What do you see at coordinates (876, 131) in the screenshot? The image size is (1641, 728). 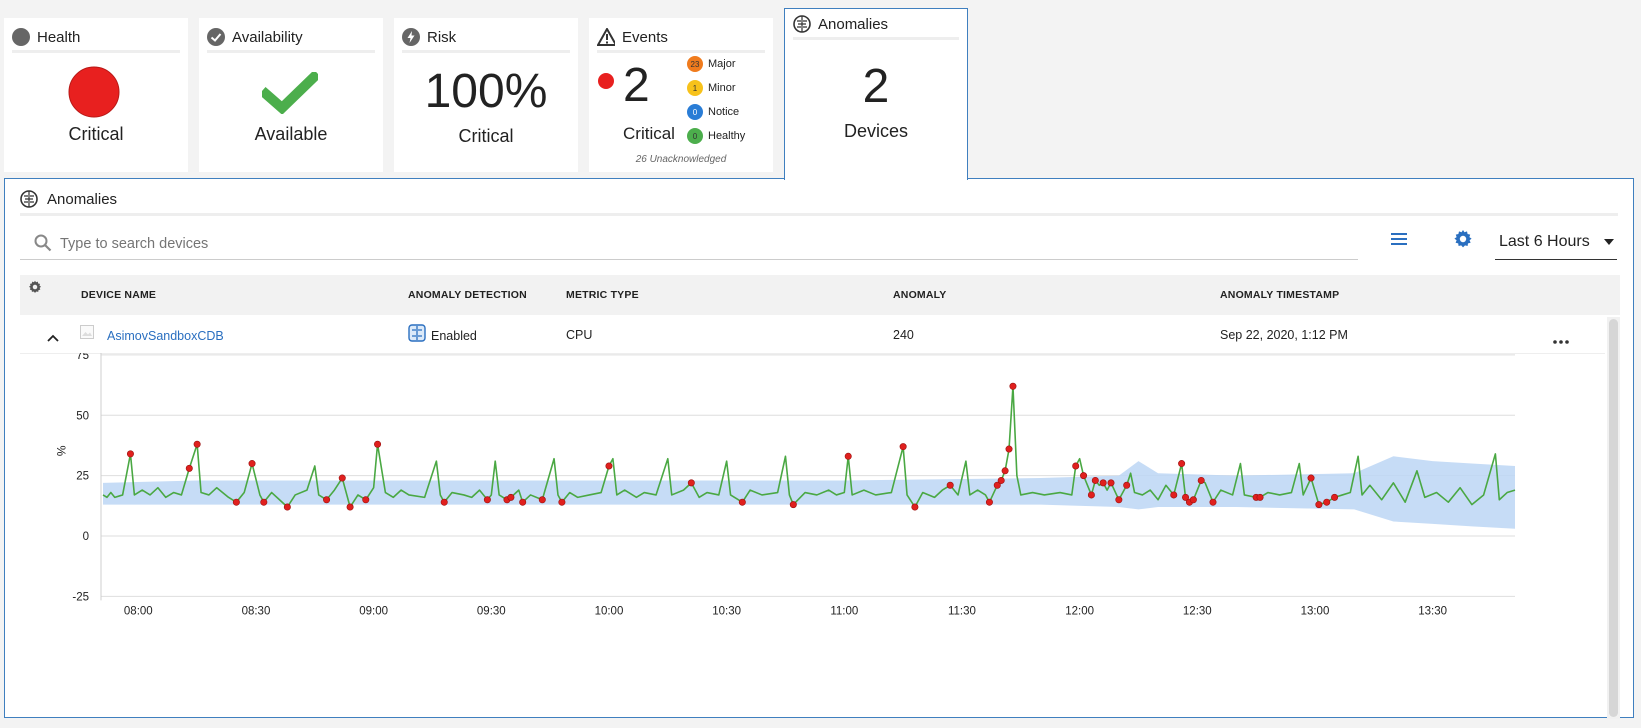 I see `anomalies-devices-label: Devices` at bounding box center [876, 131].